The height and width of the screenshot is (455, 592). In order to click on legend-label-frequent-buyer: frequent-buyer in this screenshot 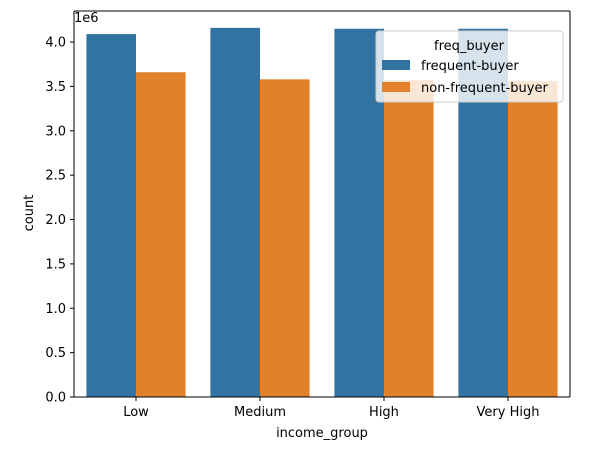, I will do `click(470, 66)`.